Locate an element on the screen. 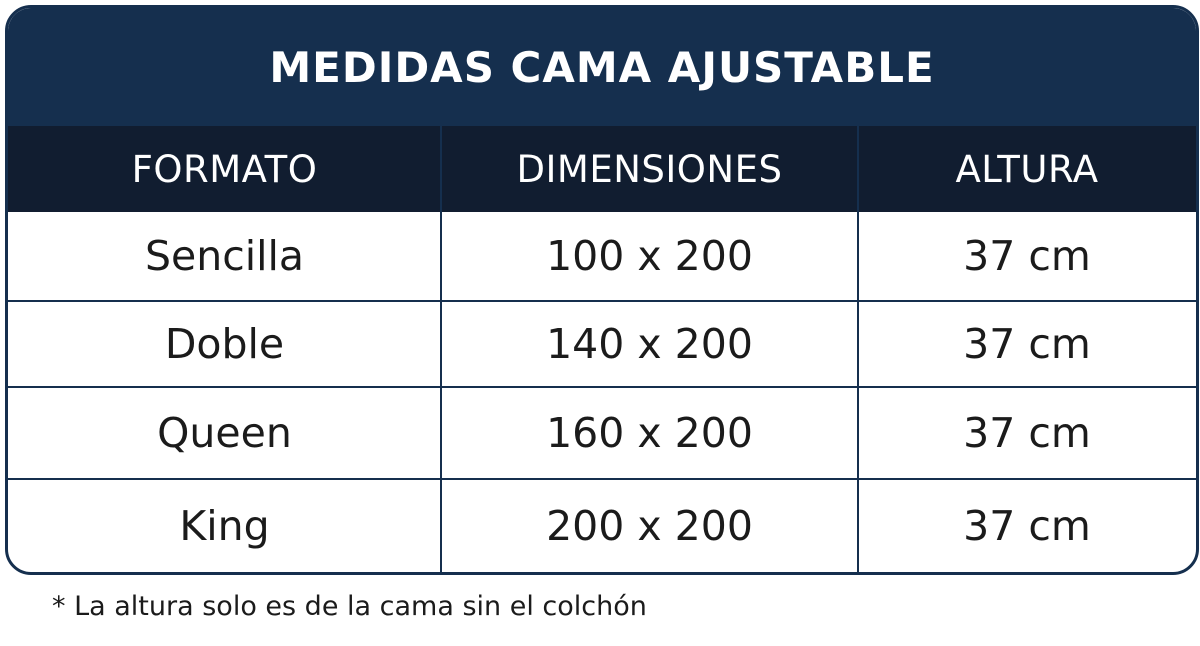 The image size is (1200, 646). cell-dimensiones-sencilla: 100 x 200 is located at coordinates (649, 256).